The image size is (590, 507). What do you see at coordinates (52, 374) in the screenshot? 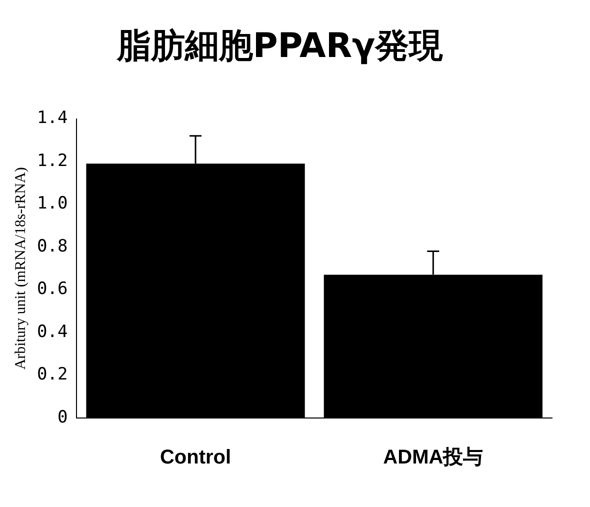
I see `y-tick-label: 0.2` at bounding box center [52, 374].